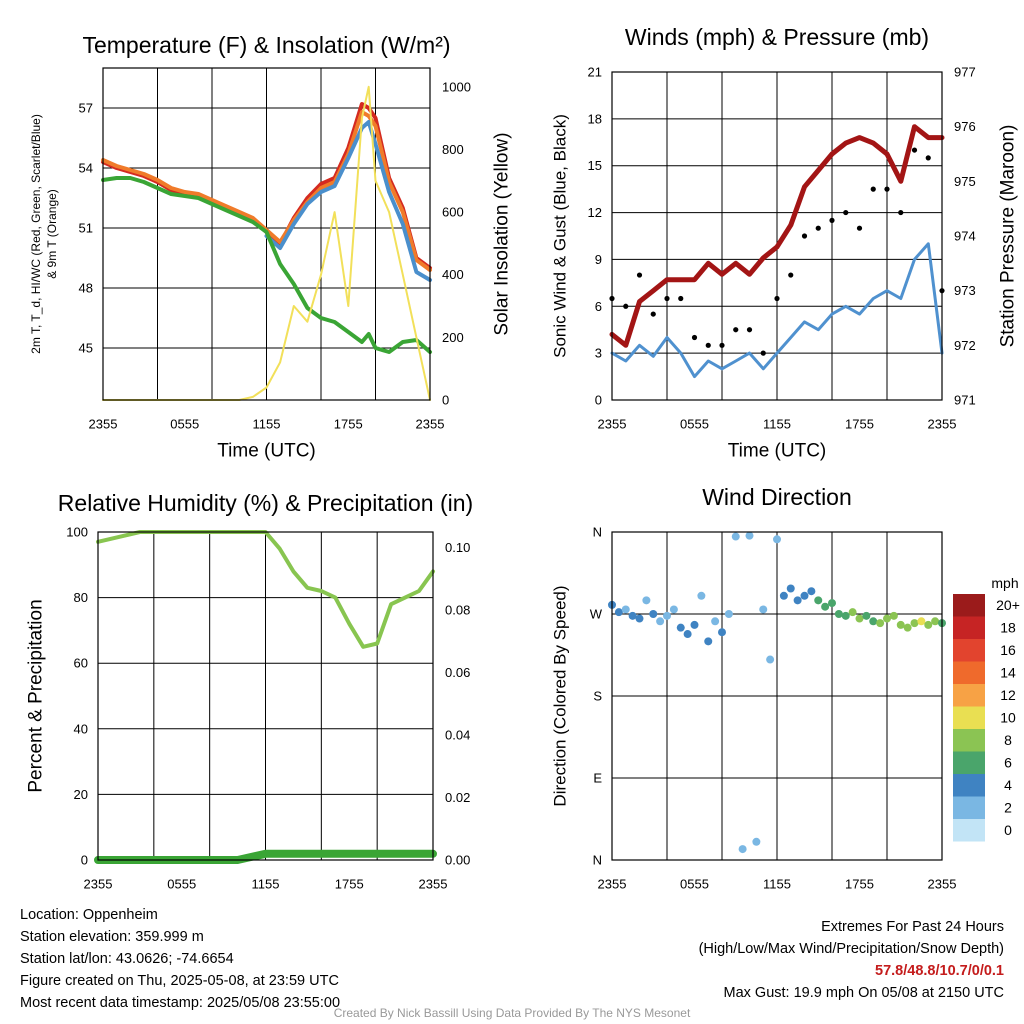 This screenshot has width=1024, height=1024. What do you see at coordinates (81, 597) in the screenshot?
I see `y-tick-label: 80` at bounding box center [81, 597].